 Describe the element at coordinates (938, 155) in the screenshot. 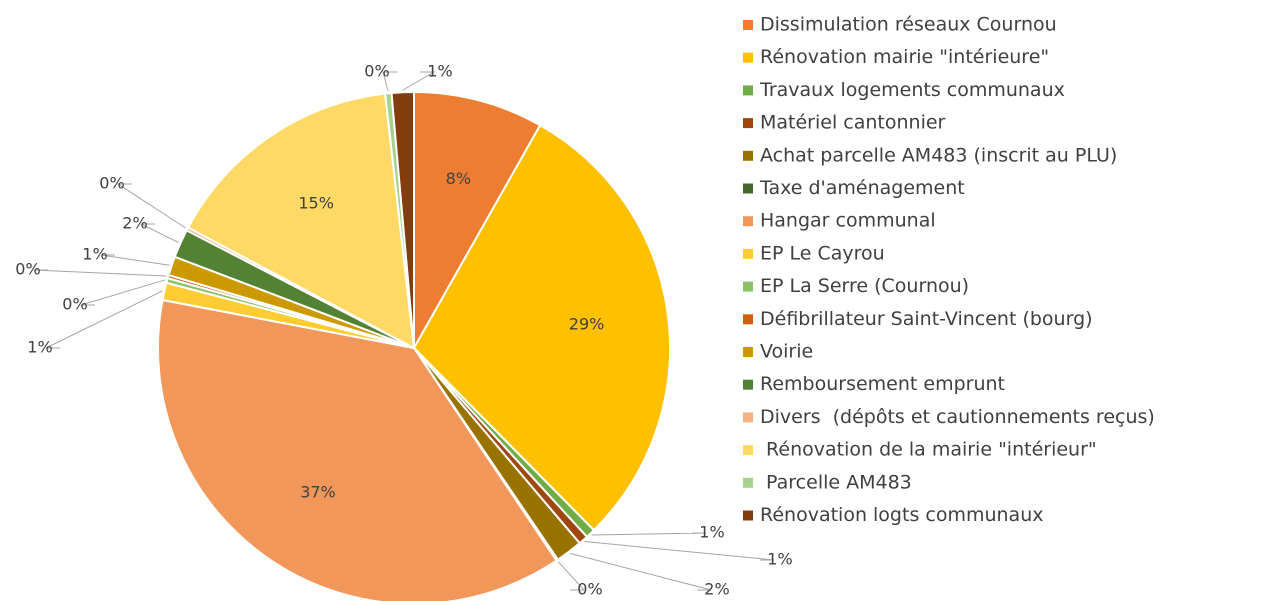

I see `legend-label: Achat parcelle AM483 (inscrit au PLU)` at that location.